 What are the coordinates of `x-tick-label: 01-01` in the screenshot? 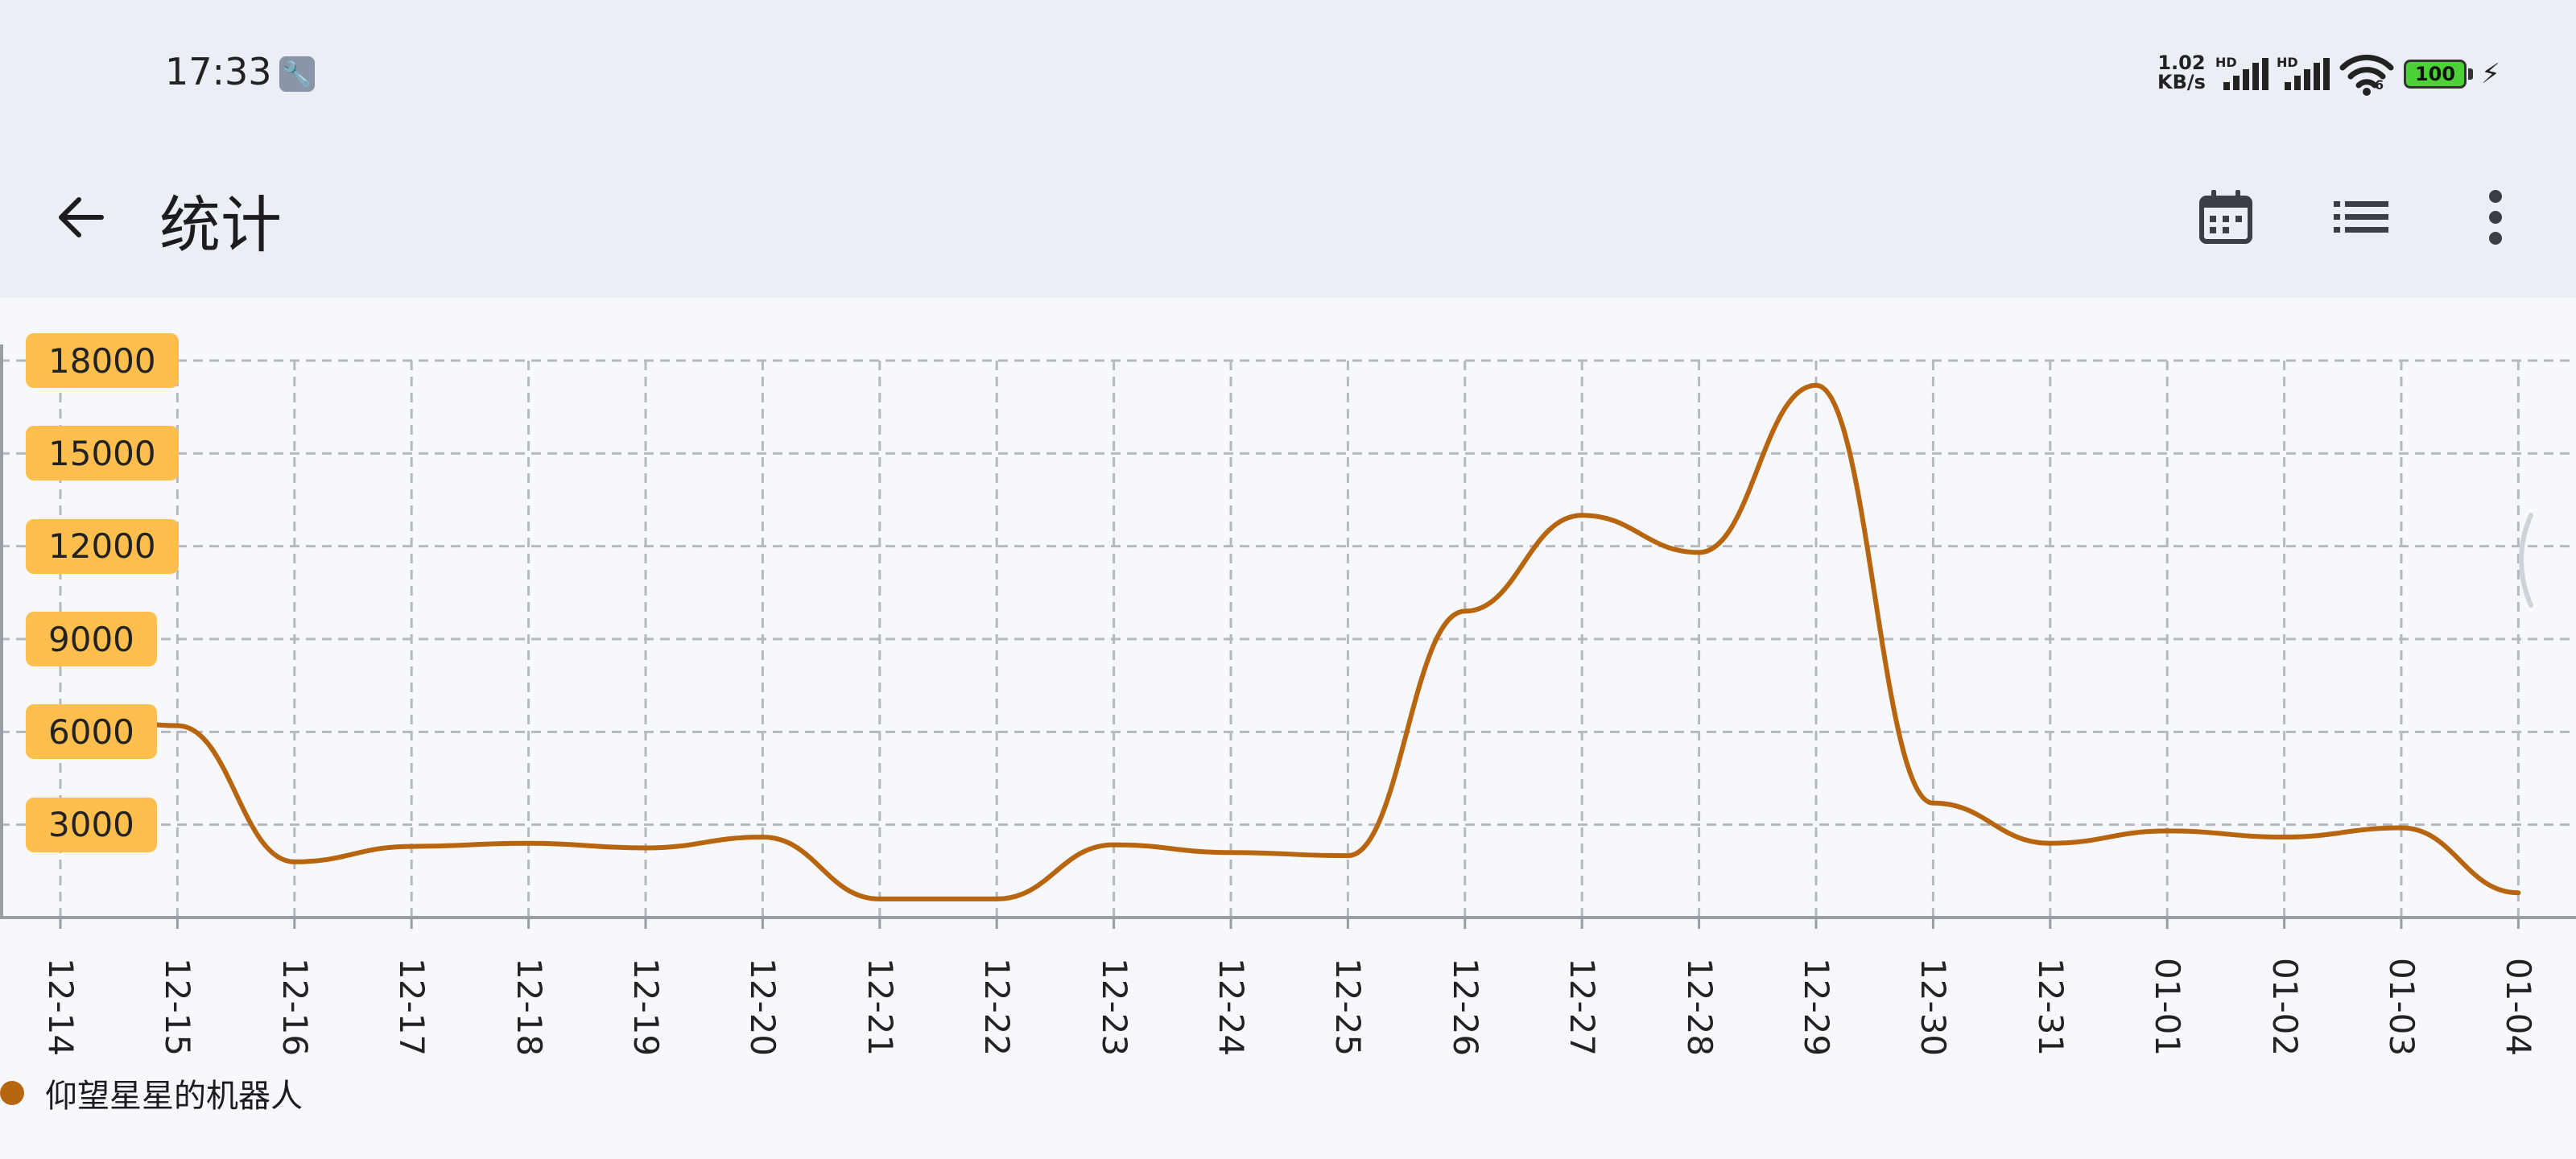 It's located at (2168, 1007).